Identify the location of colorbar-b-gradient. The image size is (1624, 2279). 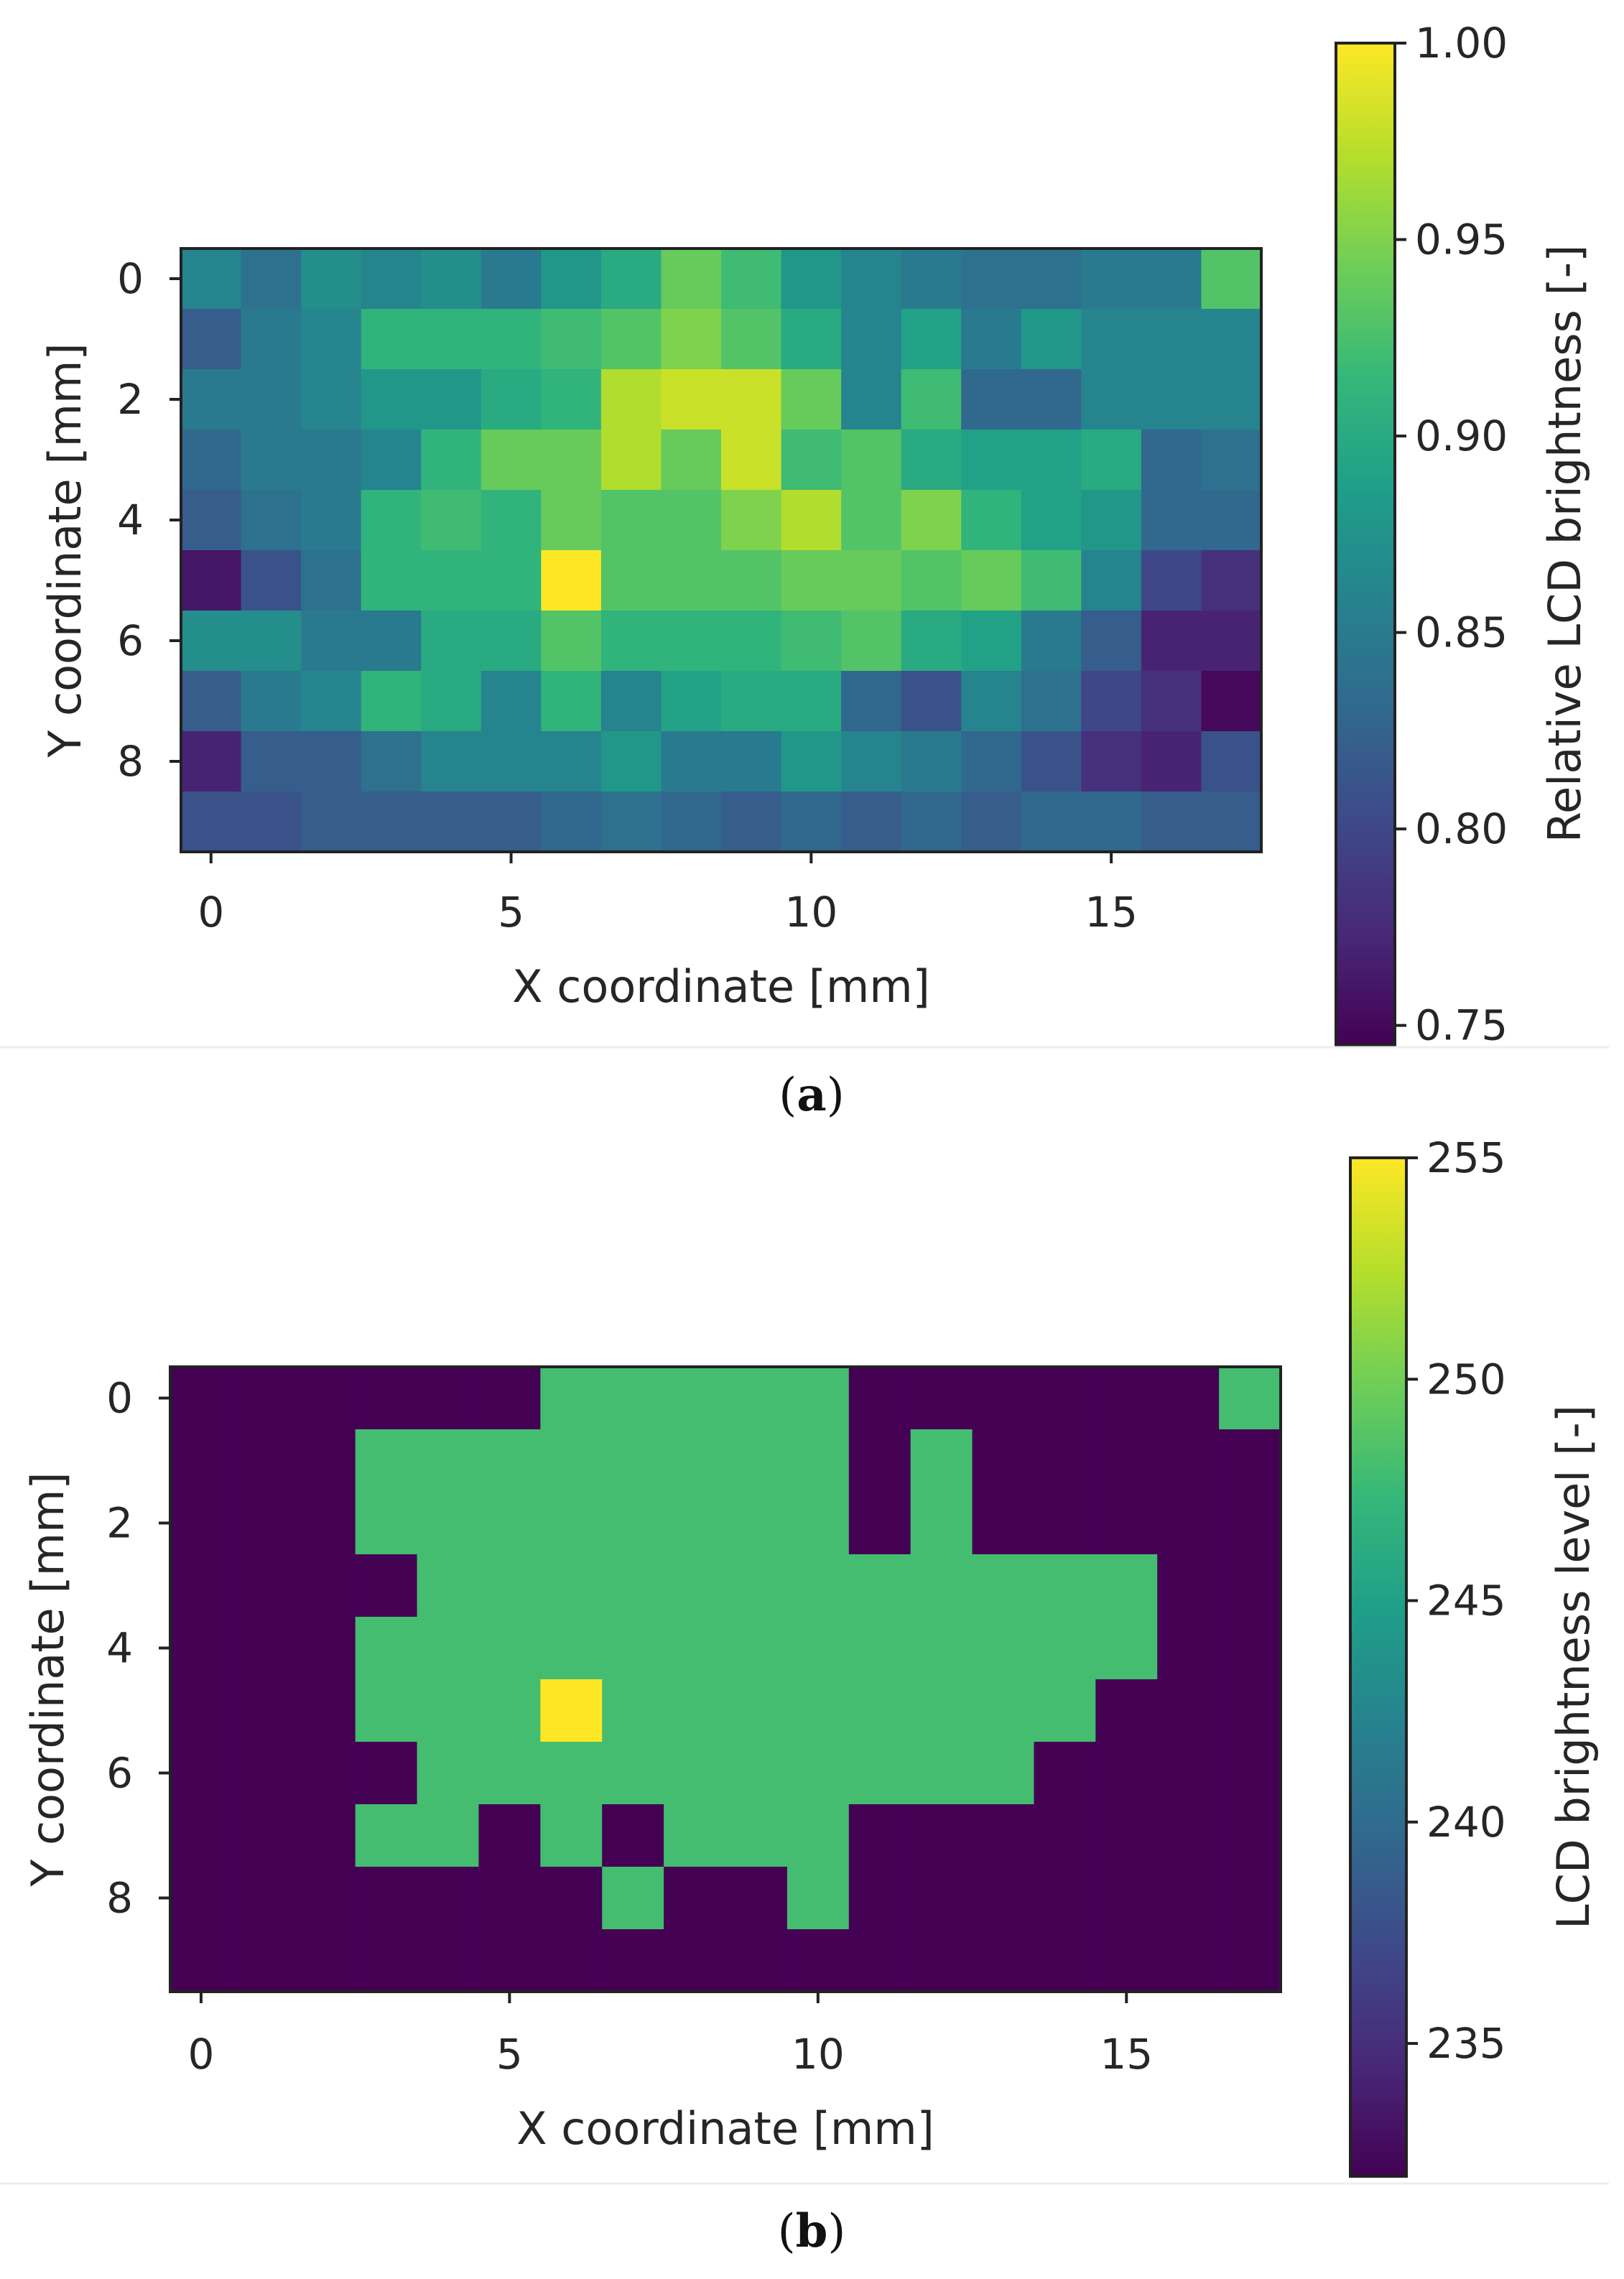
(1378, 1667).